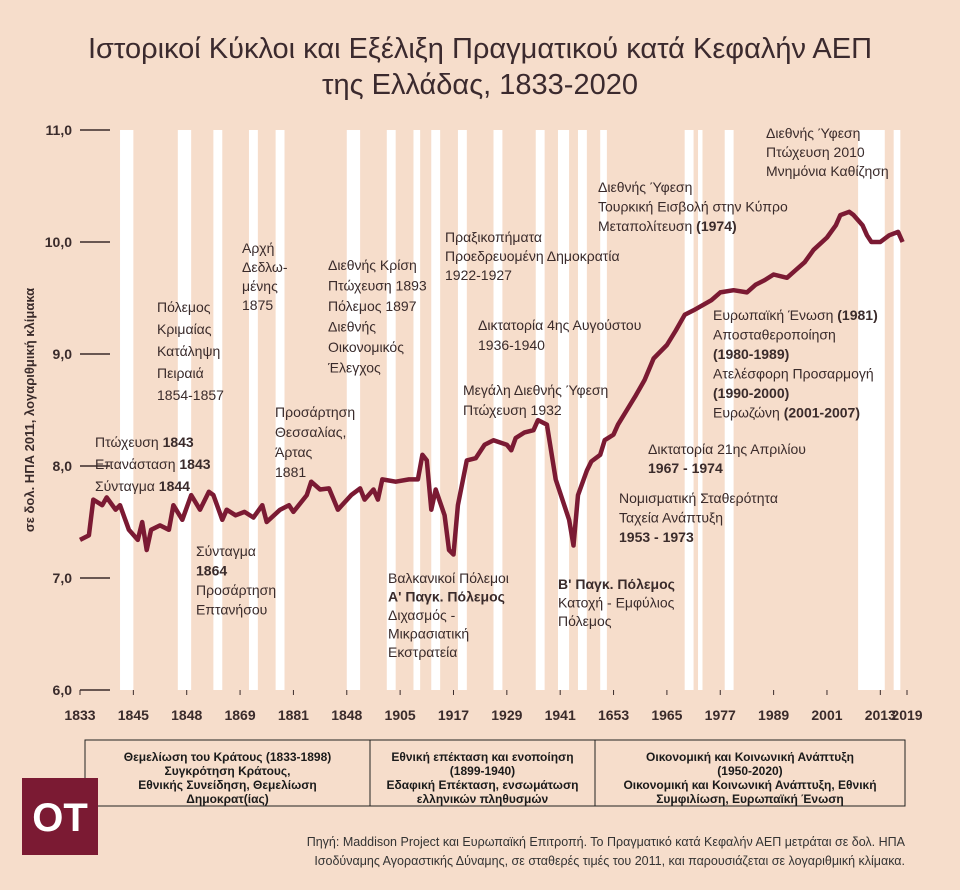 Image resolution: width=960 pixels, height=890 pixels. I want to click on annotation: Πόλεμος 1897, so click(372, 306).